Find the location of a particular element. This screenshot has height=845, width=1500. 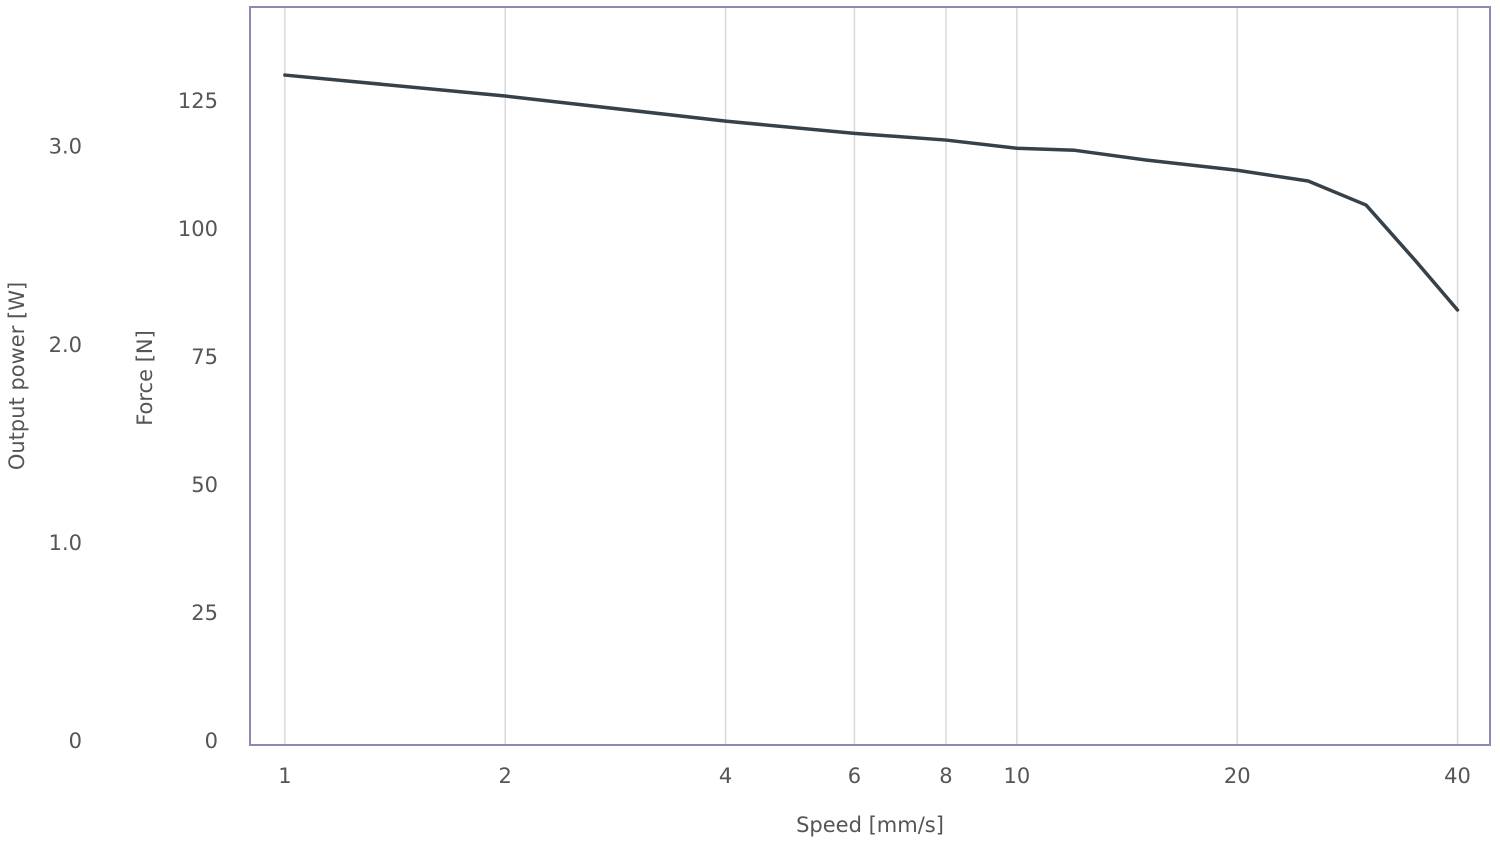

y-tick-label: 0 is located at coordinates (211, 741).